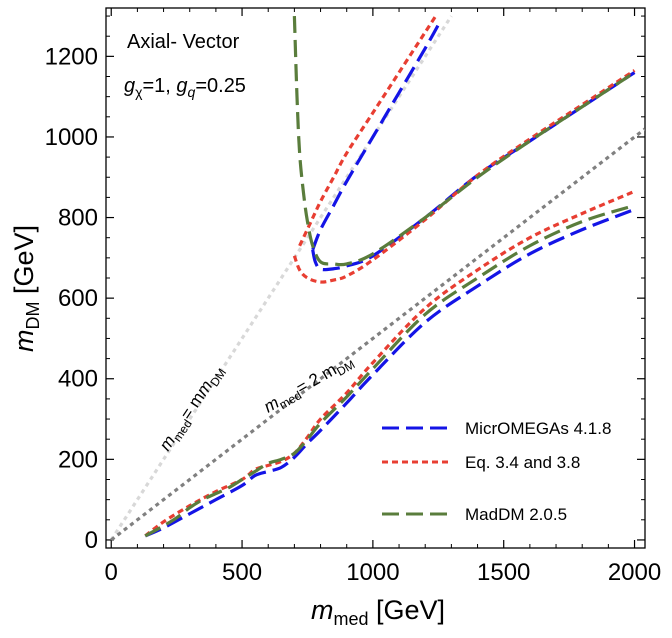 This screenshot has width=672, height=638. I want to click on ref-line-label-1to1: mmed= mmDM, so click(193, 408).